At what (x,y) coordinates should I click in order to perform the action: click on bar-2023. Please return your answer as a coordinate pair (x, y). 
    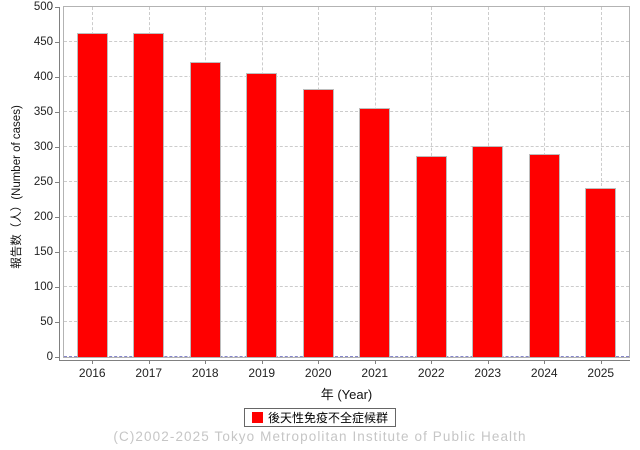
    Looking at the image, I should click on (487, 251).